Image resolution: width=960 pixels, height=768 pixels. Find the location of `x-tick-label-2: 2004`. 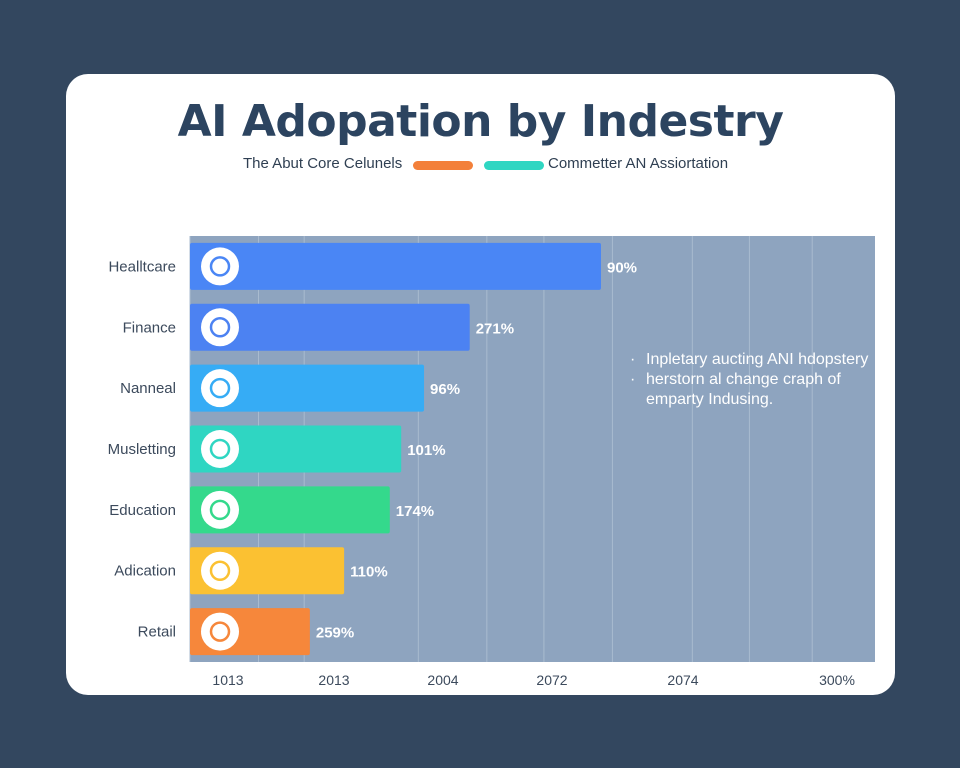

x-tick-label-2: 2004 is located at coordinates (442, 680).